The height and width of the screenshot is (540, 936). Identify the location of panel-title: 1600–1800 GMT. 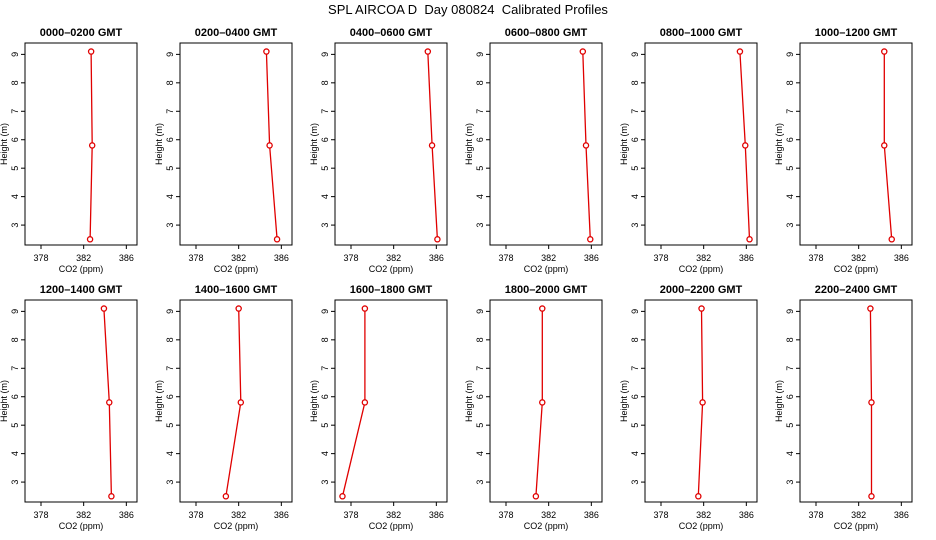
(391, 290).